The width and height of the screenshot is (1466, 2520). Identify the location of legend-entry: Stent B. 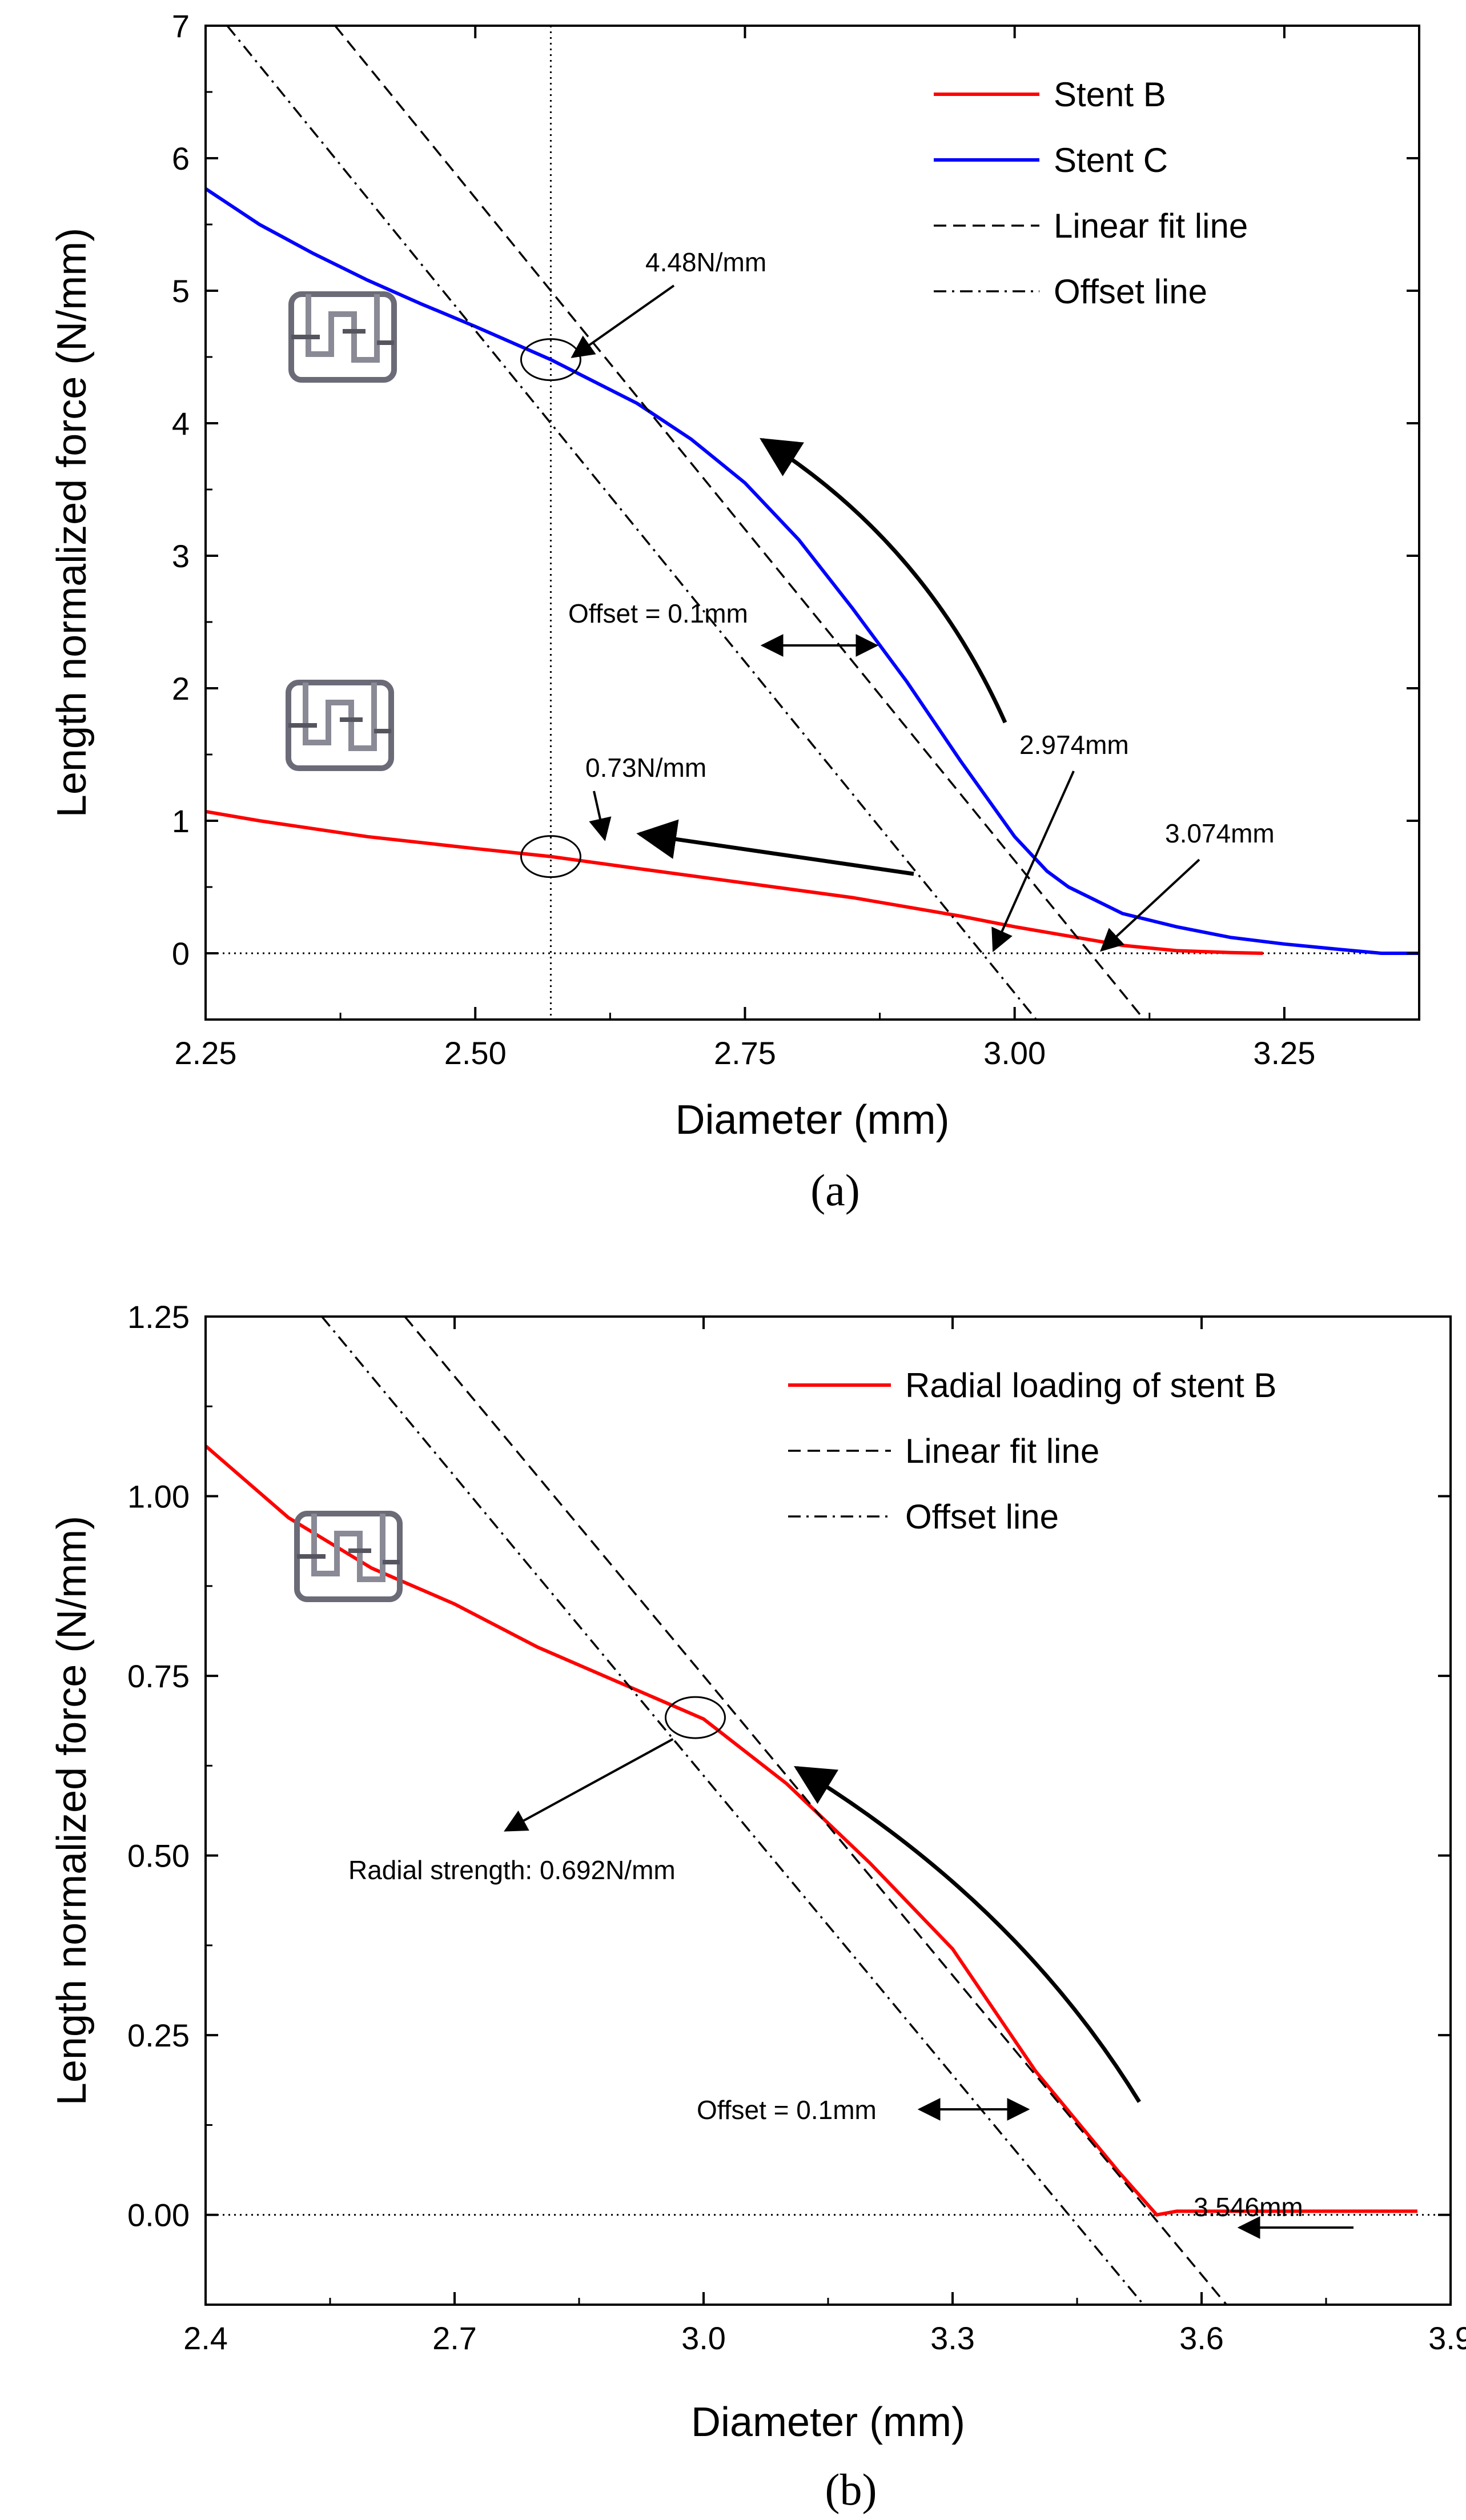
(1110, 94).